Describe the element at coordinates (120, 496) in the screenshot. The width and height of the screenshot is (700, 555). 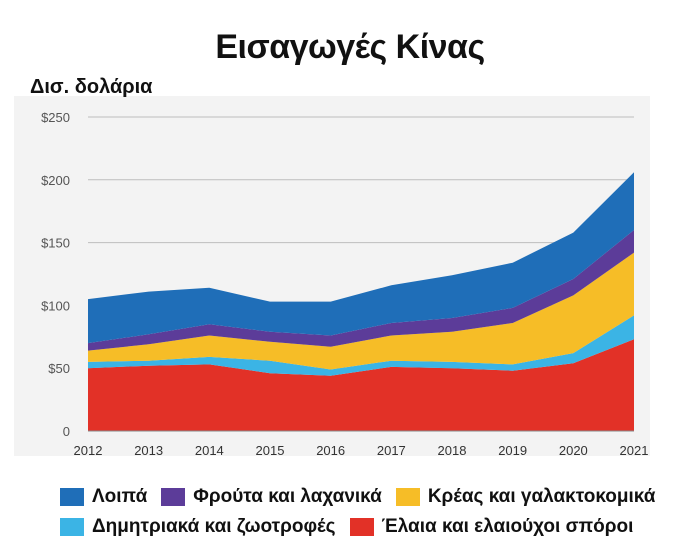
I see `legend-label-other: Λοιπά` at that location.